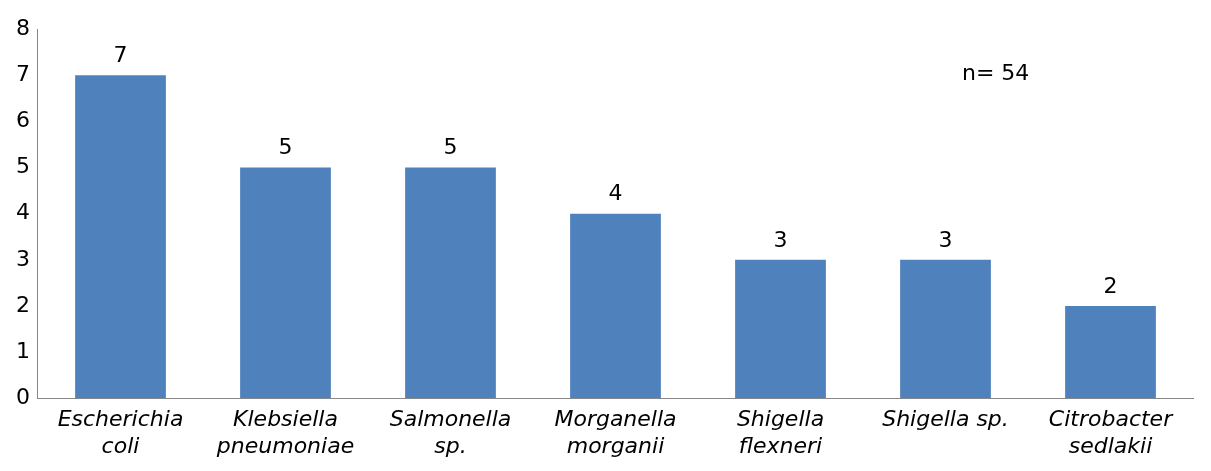 The width and height of the screenshot is (1211, 471). I want to click on x-tick-label: Shigella flexneri, so click(780, 432).